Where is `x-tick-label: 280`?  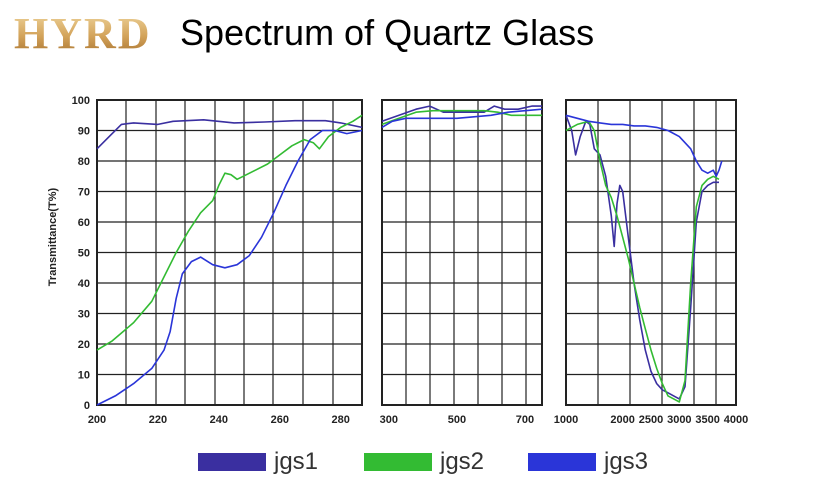
x-tick-label: 280 is located at coordinates (340, 420).